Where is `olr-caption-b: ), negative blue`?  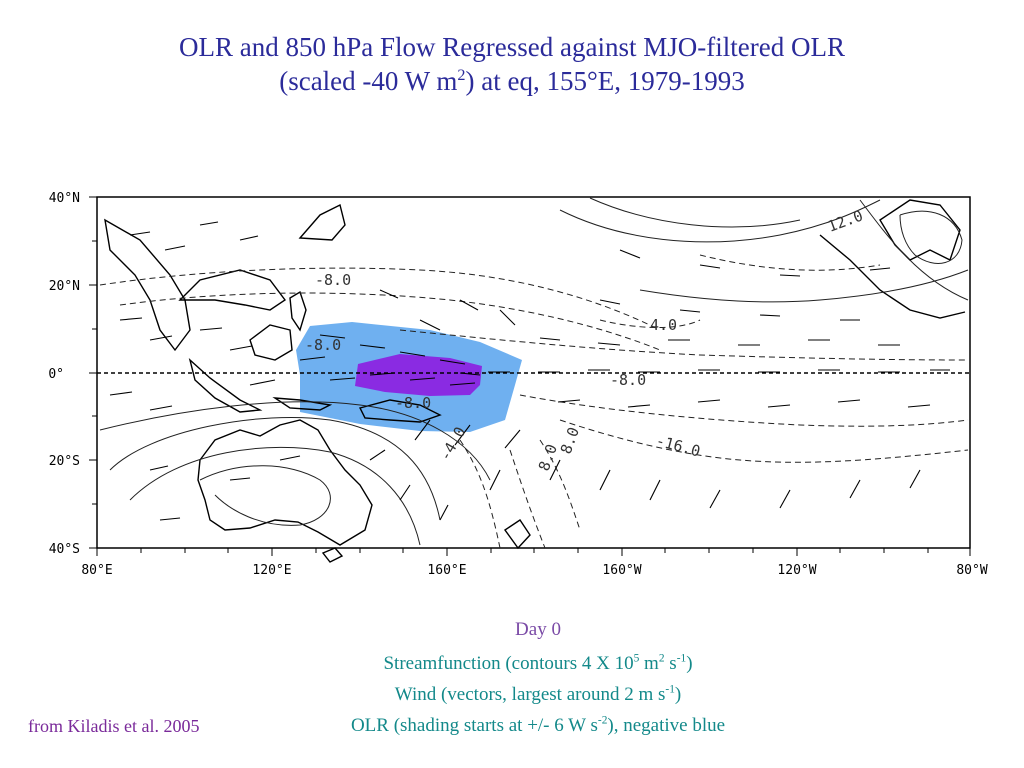 olr-caption-b: ), negative blue is located at coordinates (666, 725).